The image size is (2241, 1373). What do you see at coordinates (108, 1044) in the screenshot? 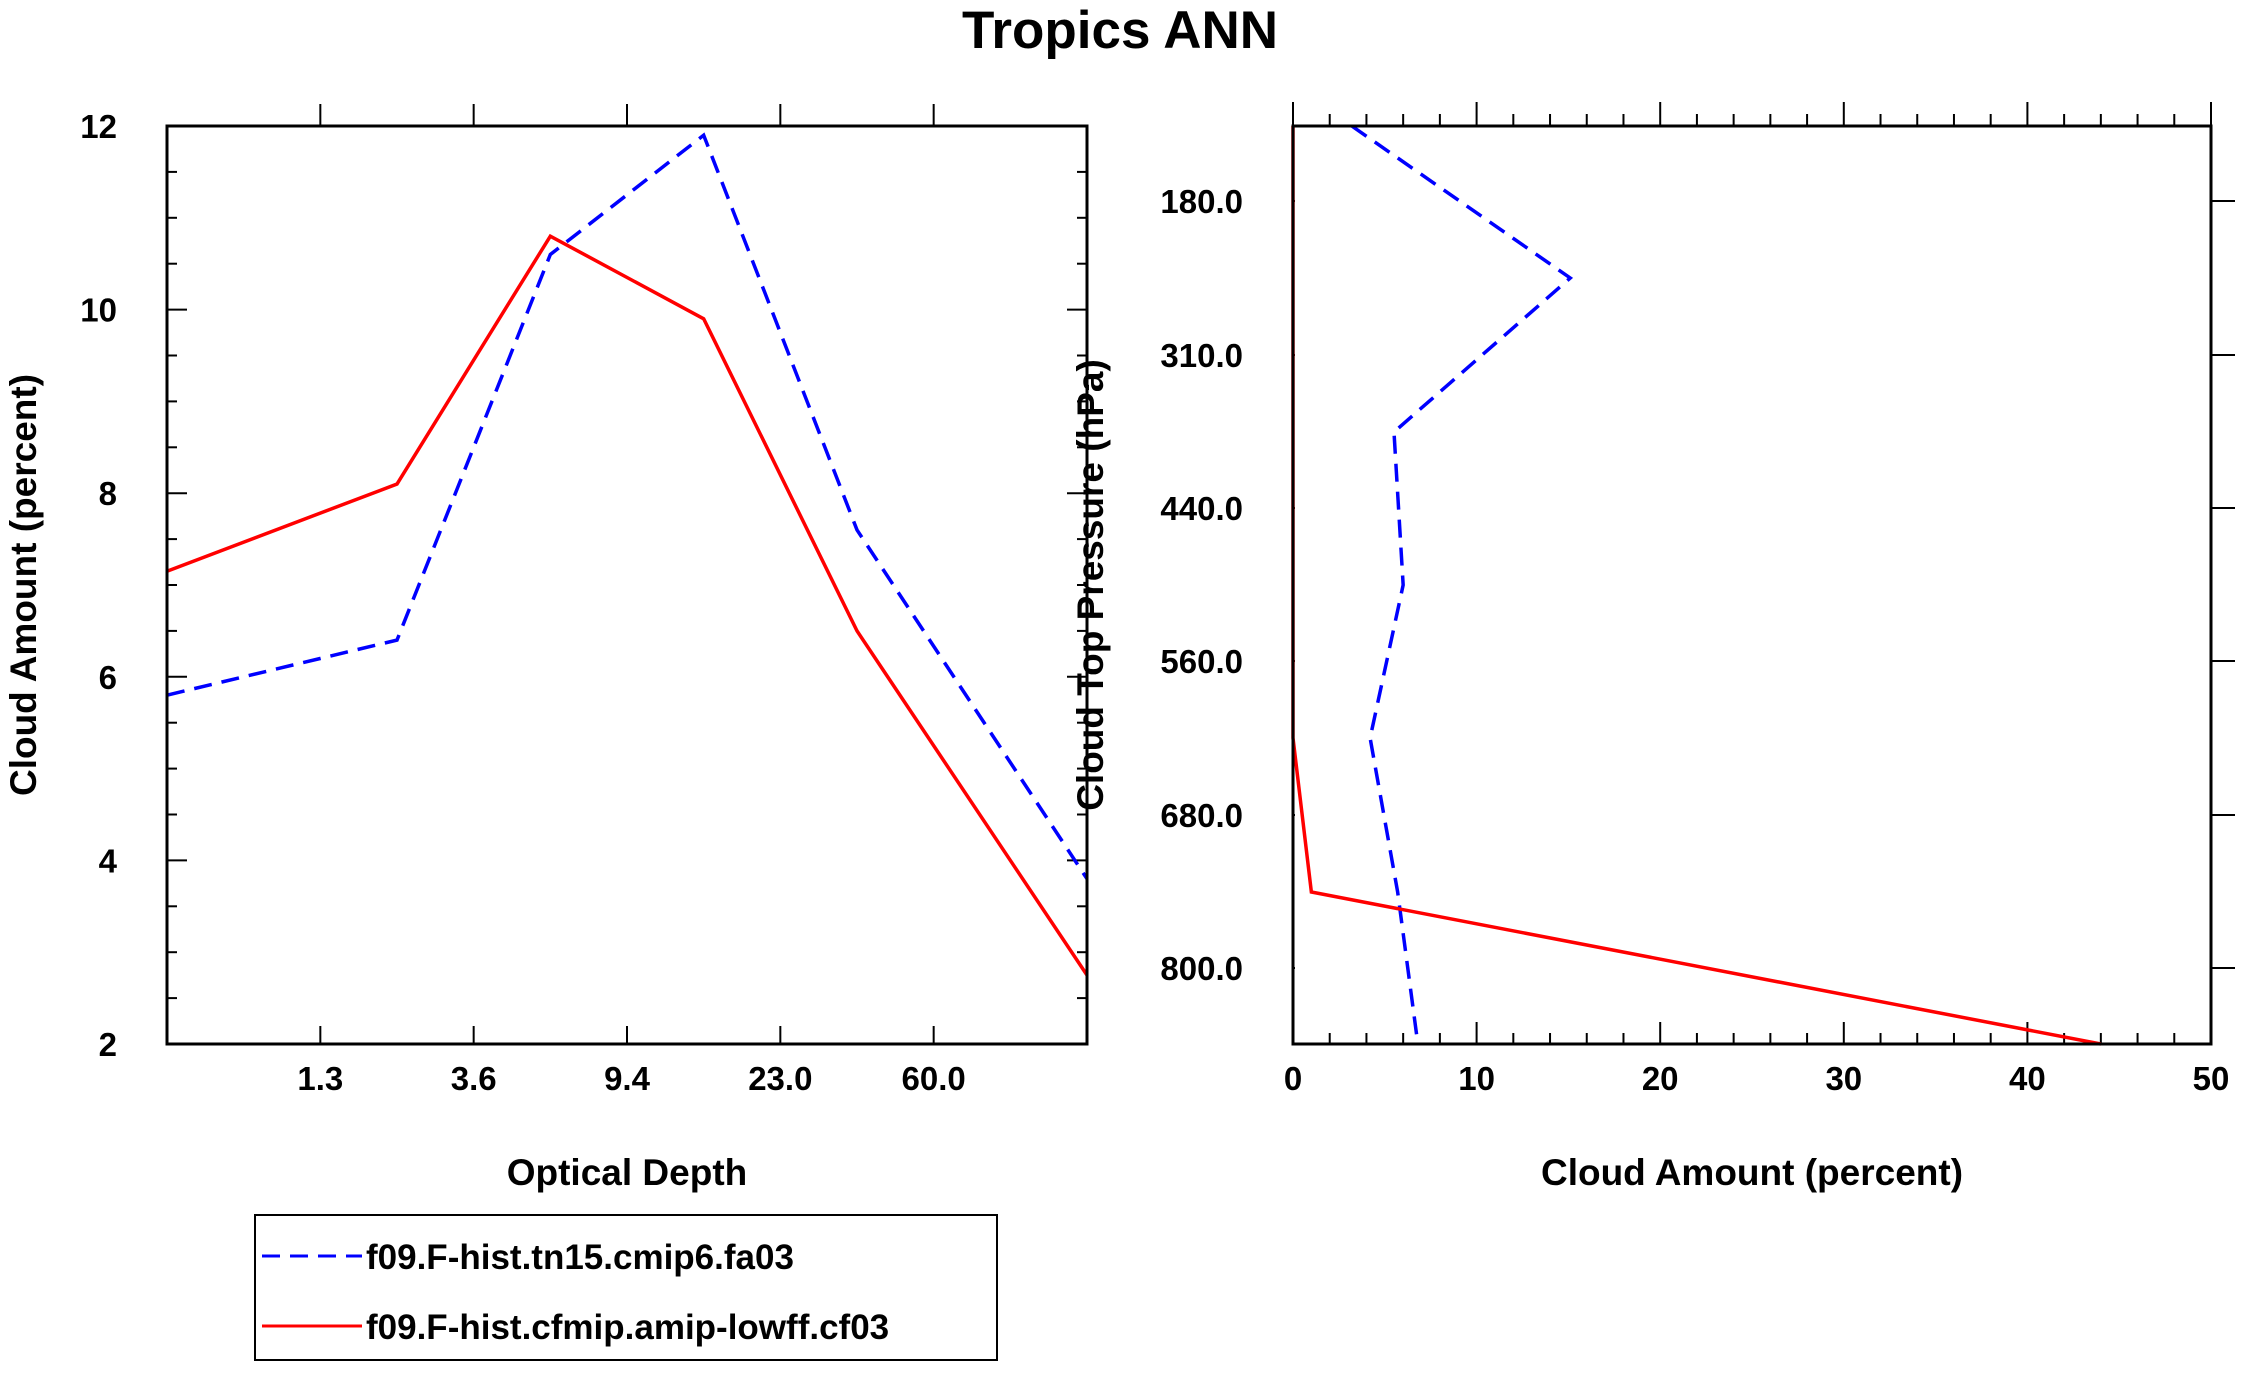
I see `left-y-tick-label: 2` at bounding box center [108, 1044].